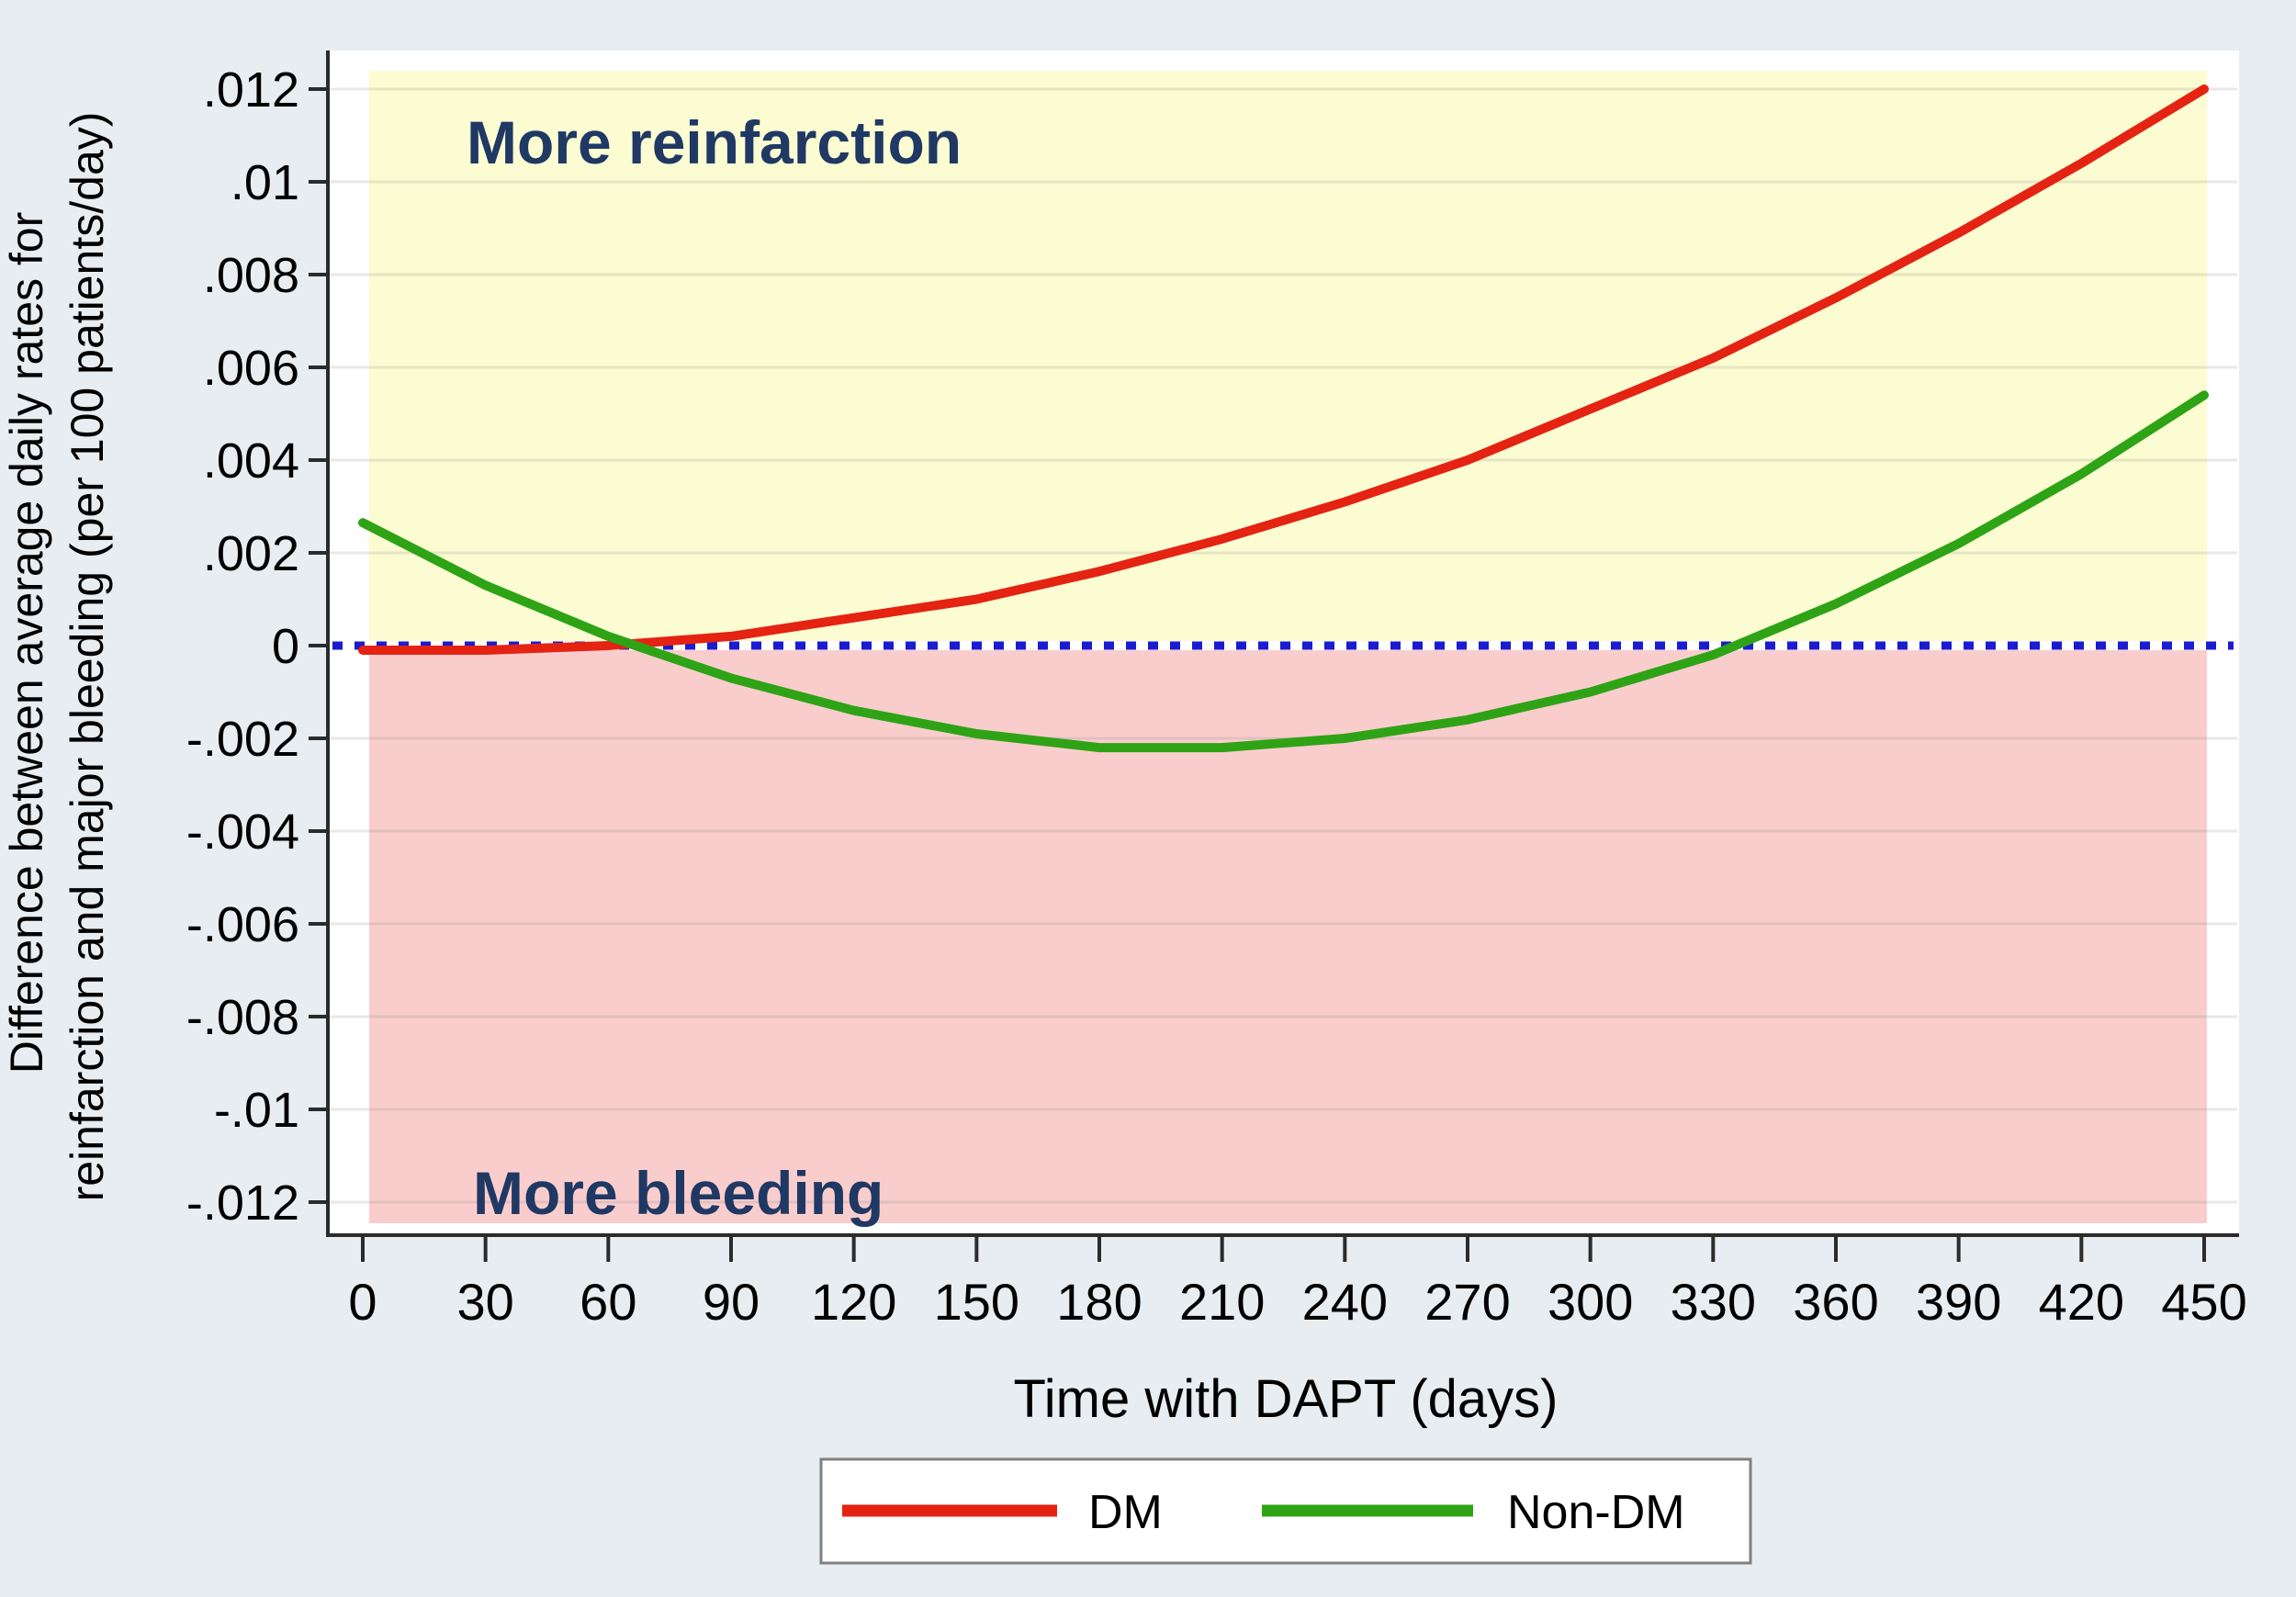  What do you see at coordinates (2203, 1302) in the screenshot?
I see `x-tick-label: 450` at bounding box center [2203, 1302].